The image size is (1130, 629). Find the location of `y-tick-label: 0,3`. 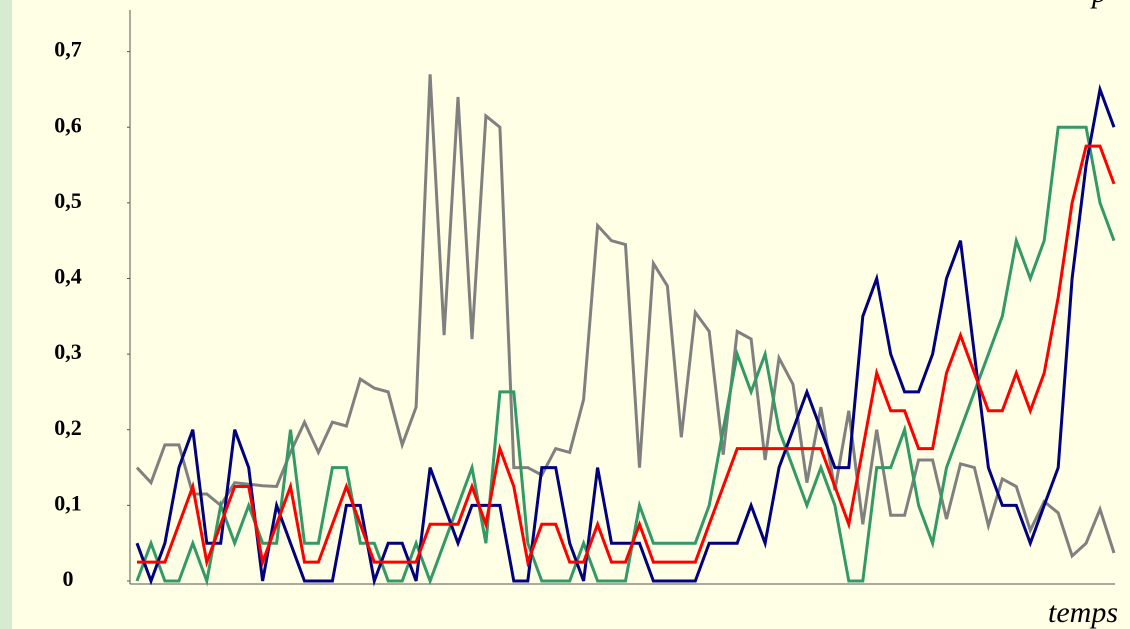

y-tick-label: 0,3 is located at coordinates (68, 351).